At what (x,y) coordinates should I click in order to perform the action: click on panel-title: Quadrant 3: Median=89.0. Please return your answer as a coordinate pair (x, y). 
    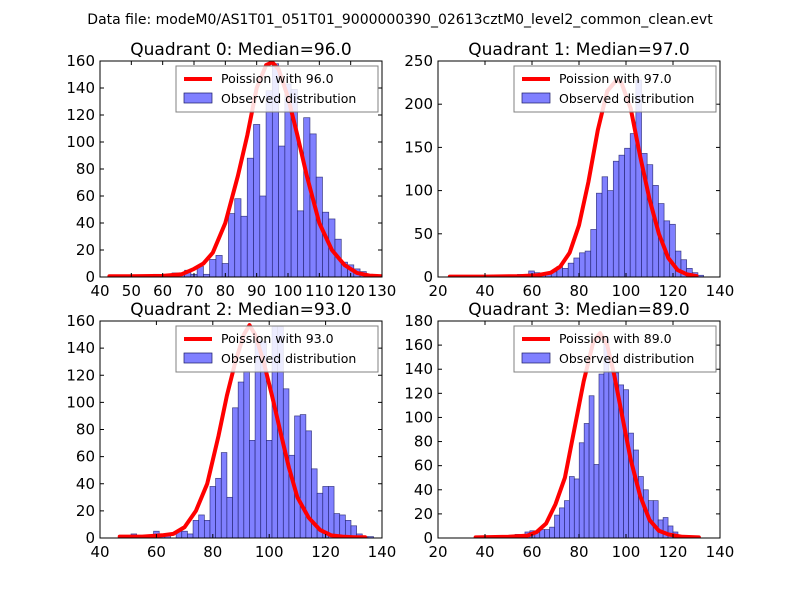
    Looking at the image, I should click on (579, 310).